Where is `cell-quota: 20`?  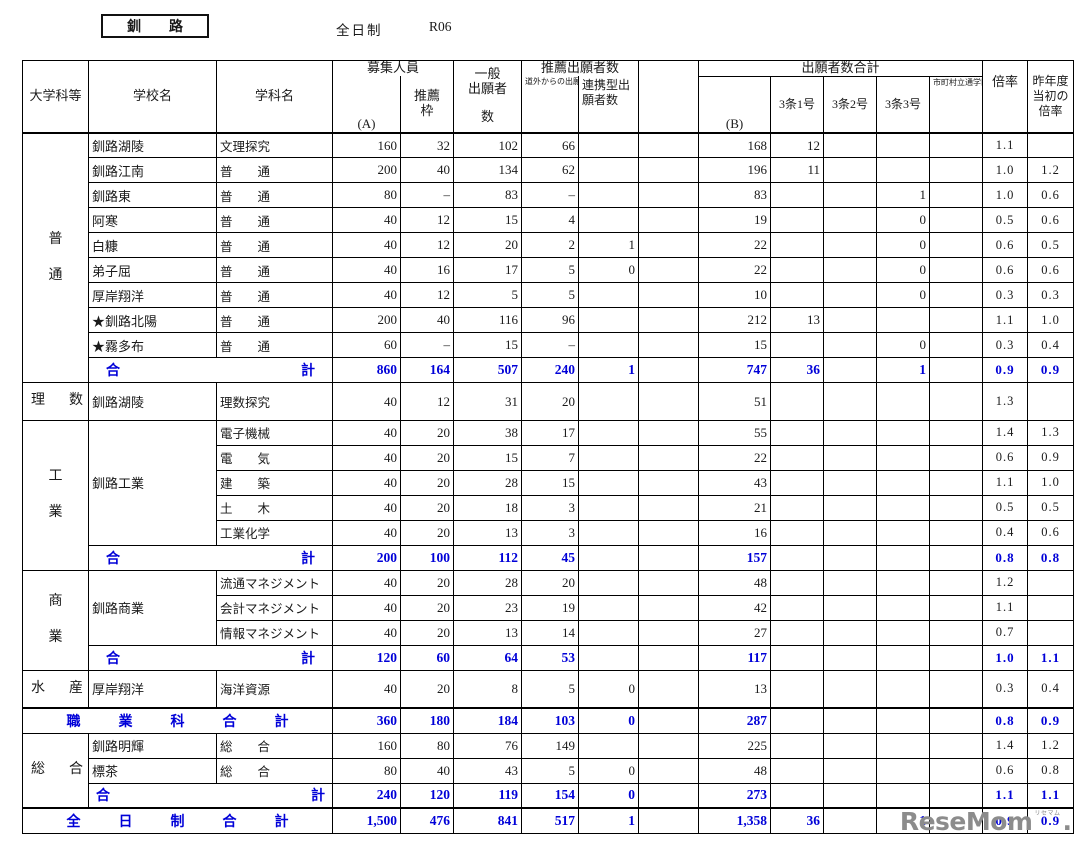 cell-quota: 20 is located at coordinates (427, 507).